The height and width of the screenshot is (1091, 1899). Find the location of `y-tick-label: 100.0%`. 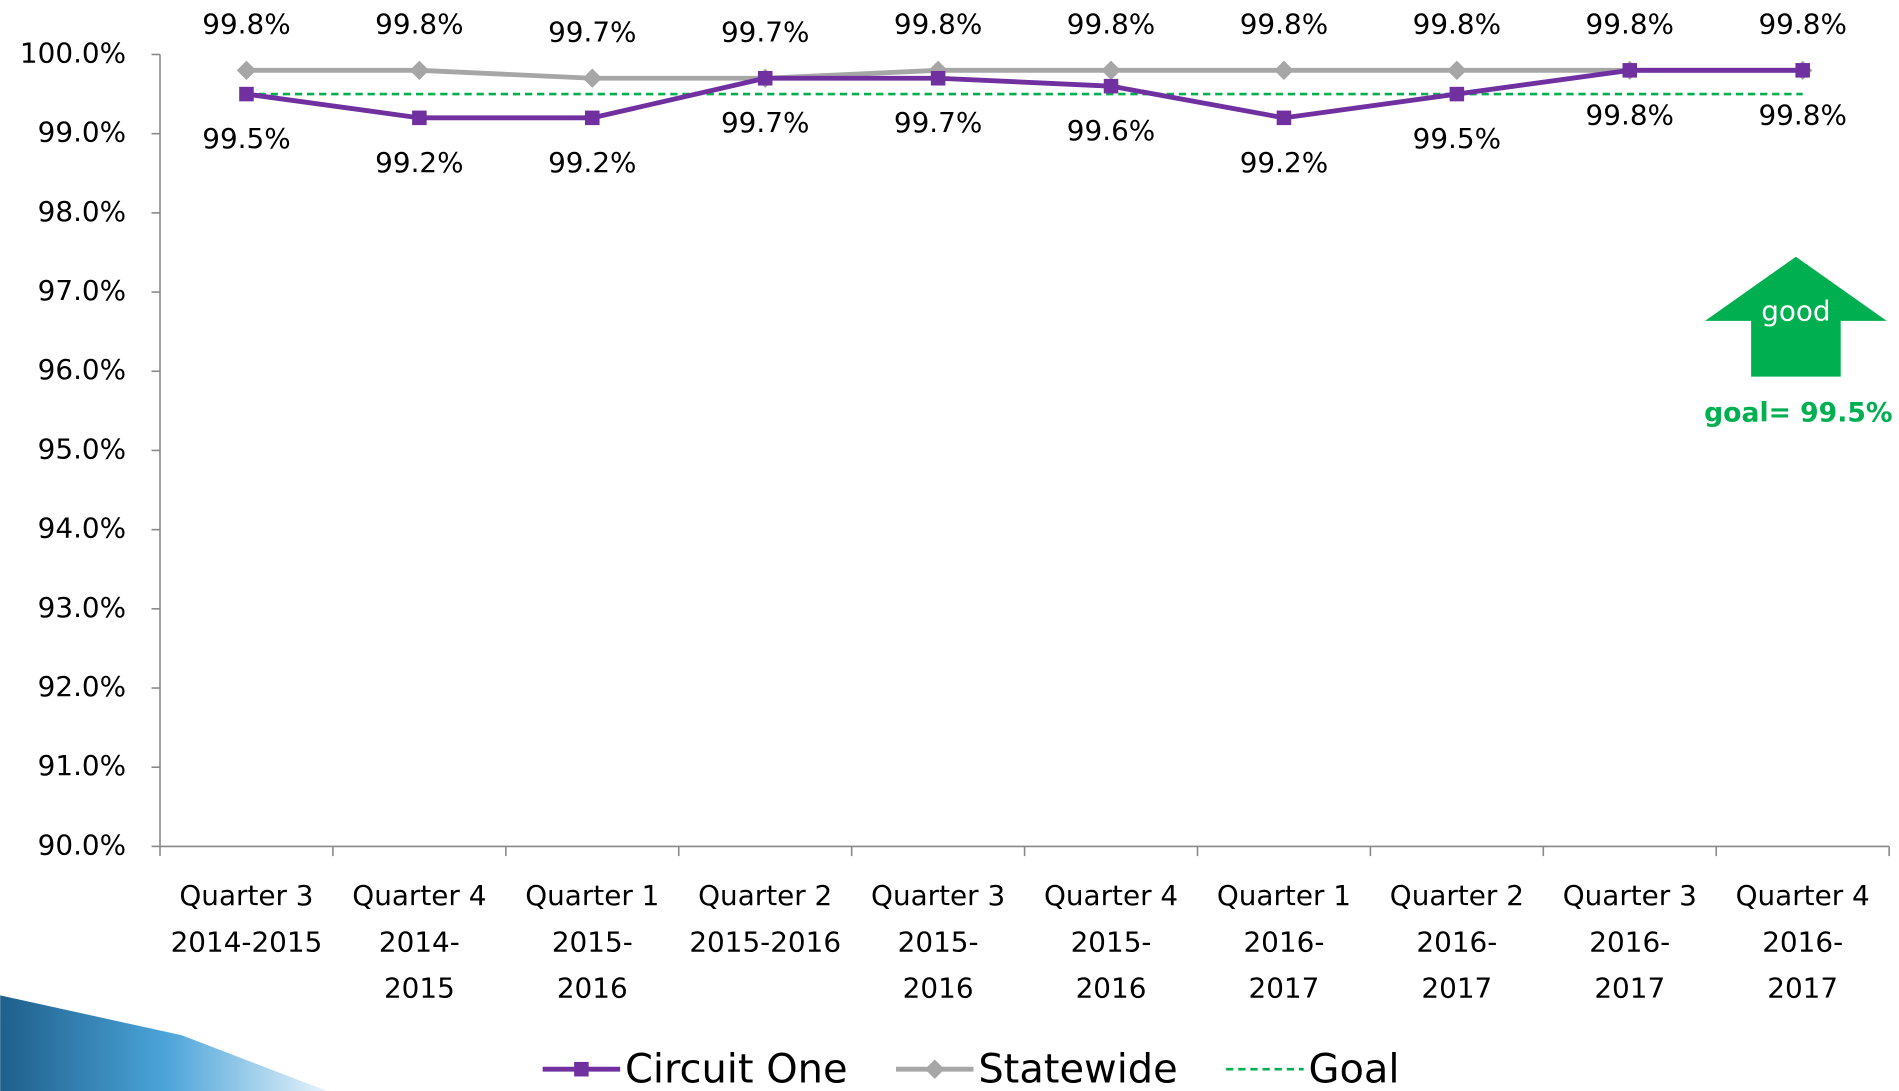

y-tick-label: 100.0% is located at coordinates (73, 52).